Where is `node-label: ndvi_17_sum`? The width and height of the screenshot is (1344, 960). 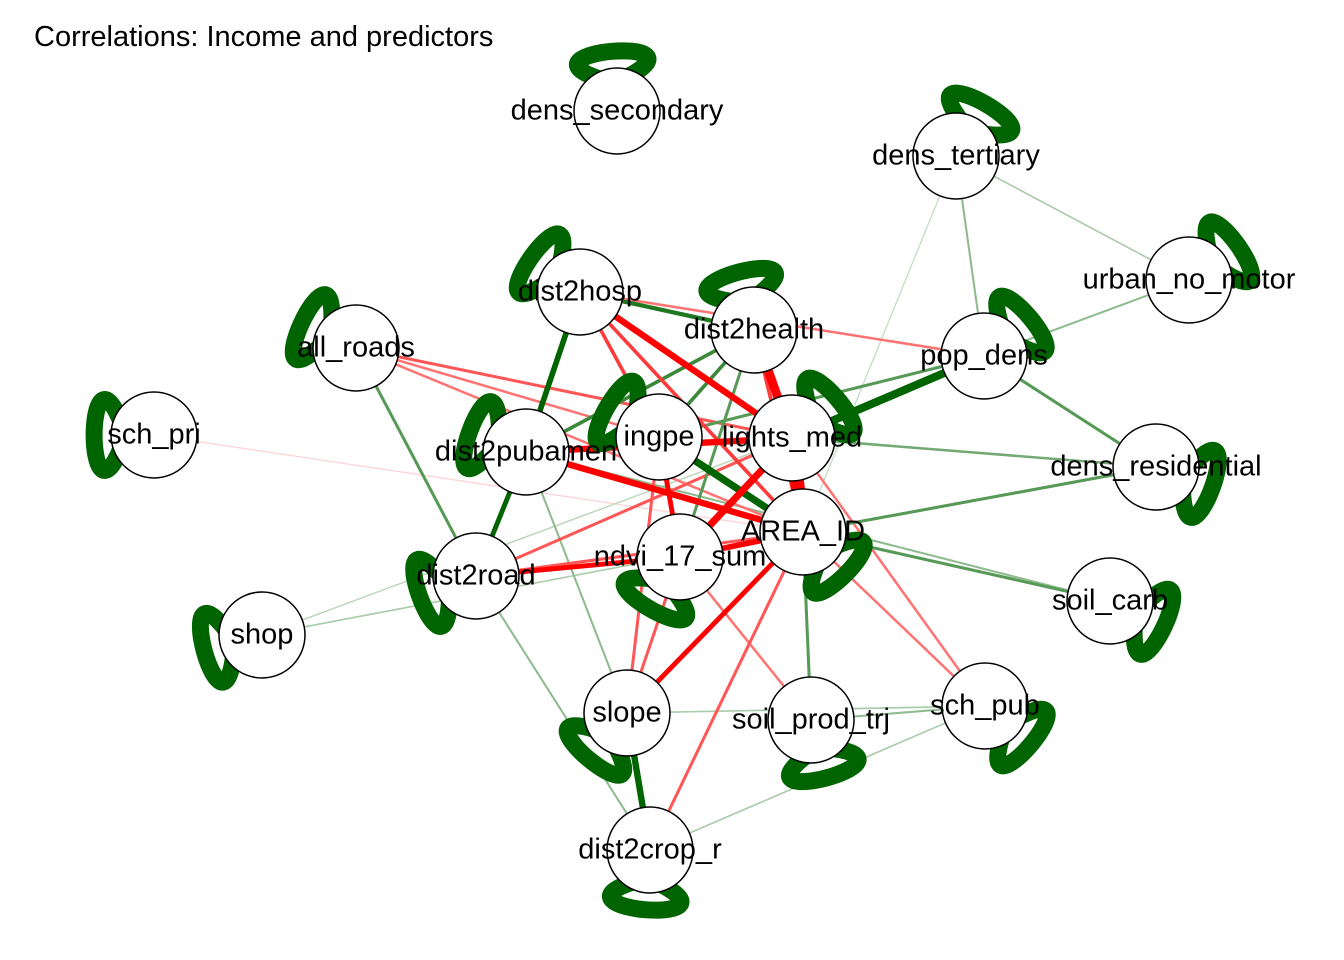 node-label: ndvi_17_sum is located at coordinates (680, 557).